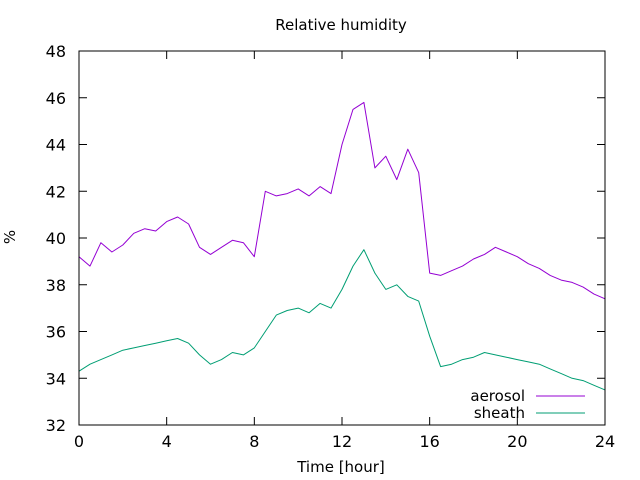 This screenshot has height=480, width=640. I want to click on y-tick-label: 36, so click(56, 332).